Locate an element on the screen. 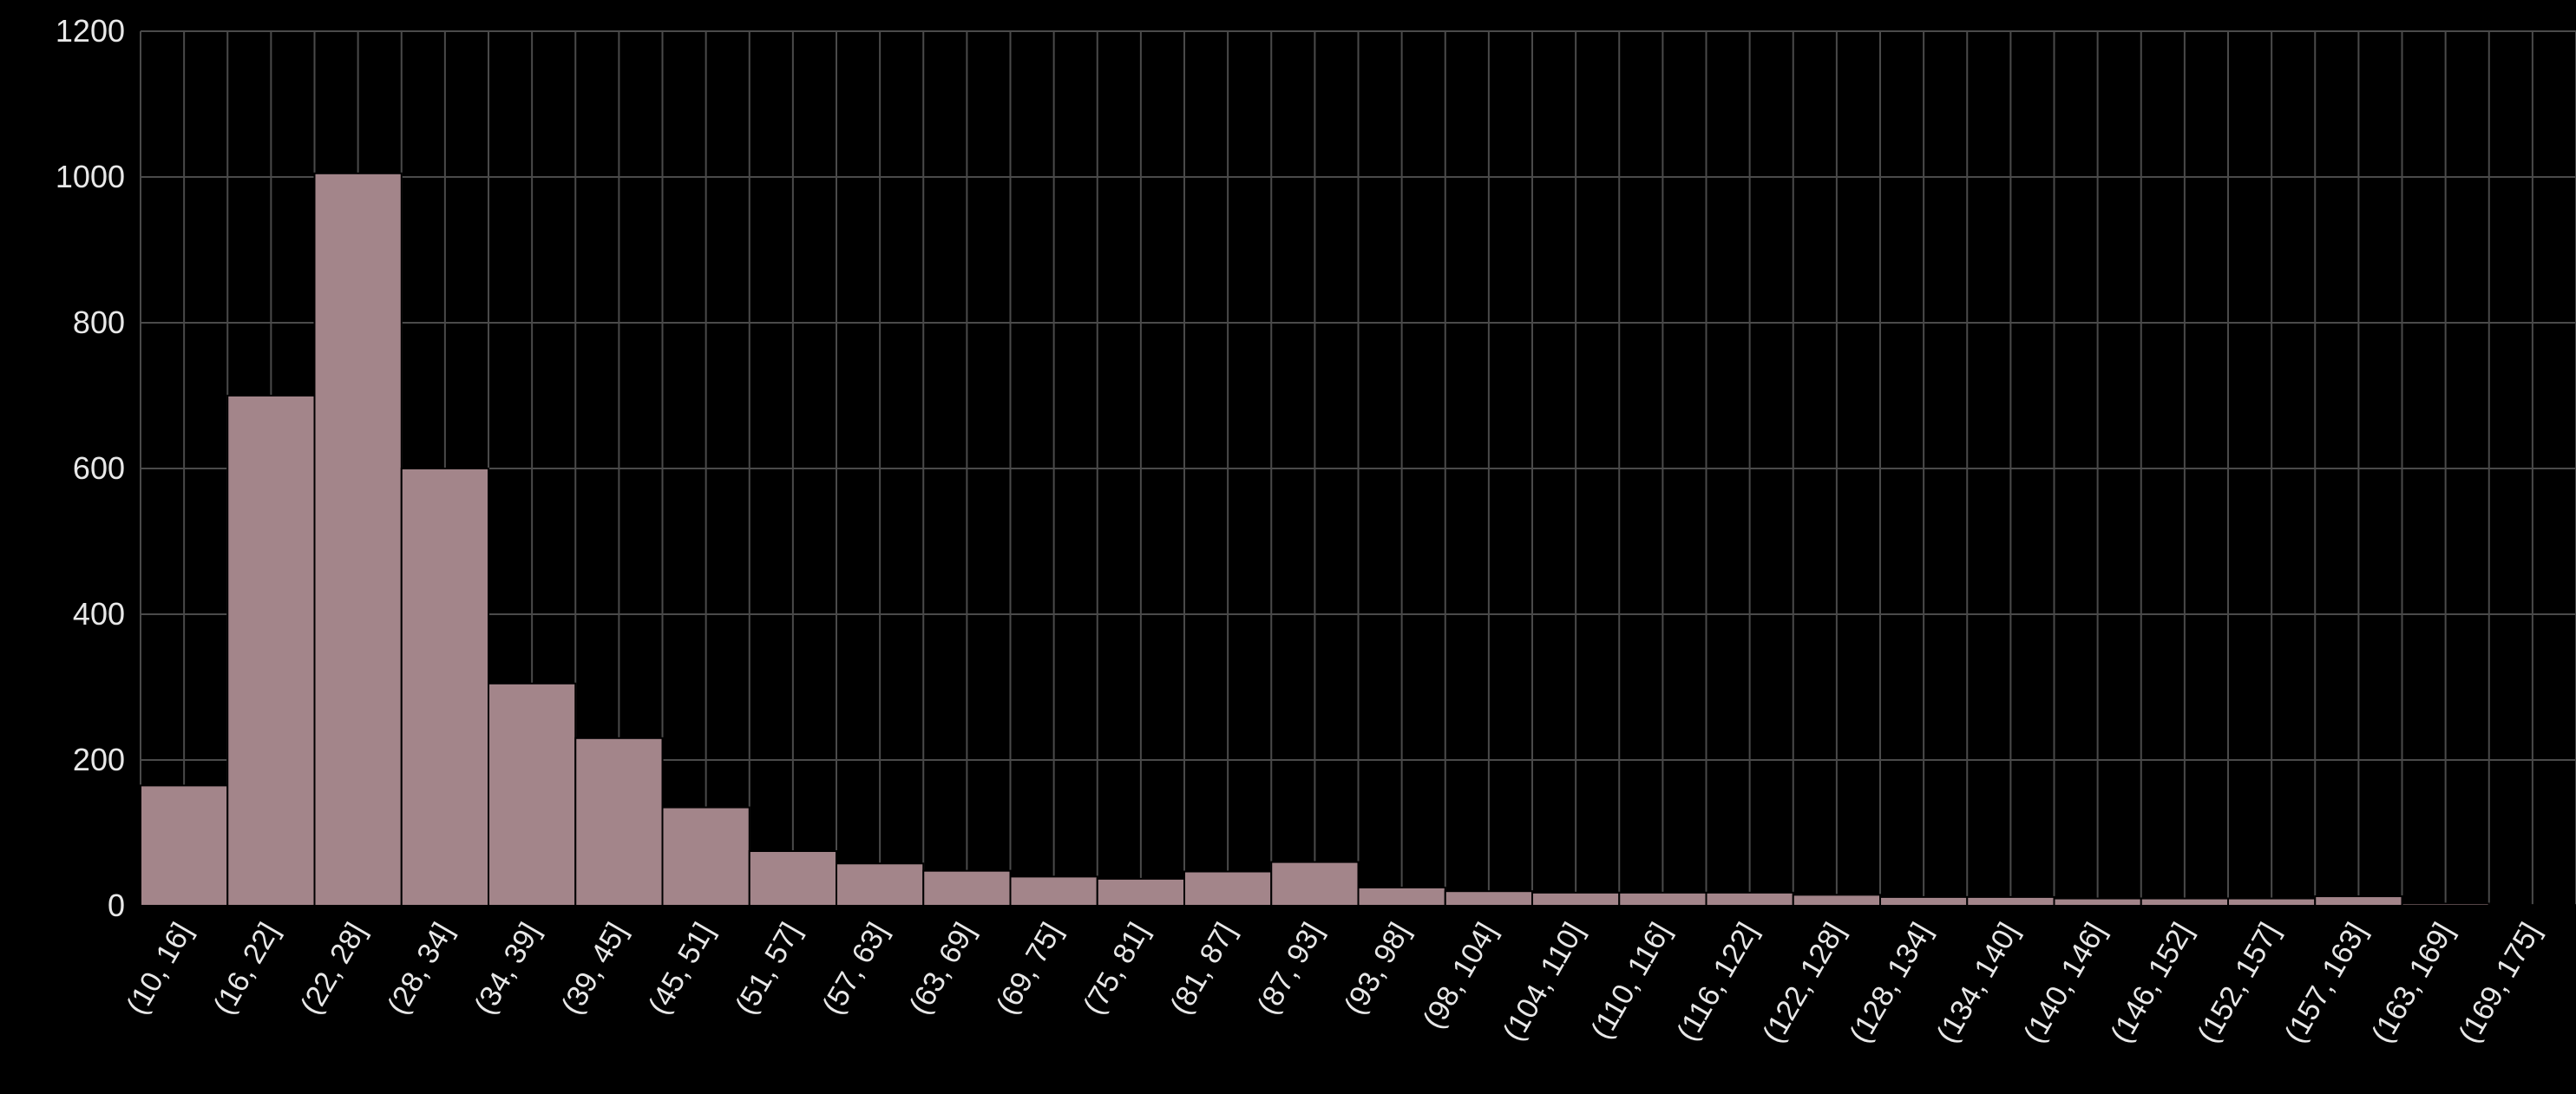 The width and height of the screenshot is (2576, 1094). x-tick-label: (152, 157] is located at coordinates (2239, 983).